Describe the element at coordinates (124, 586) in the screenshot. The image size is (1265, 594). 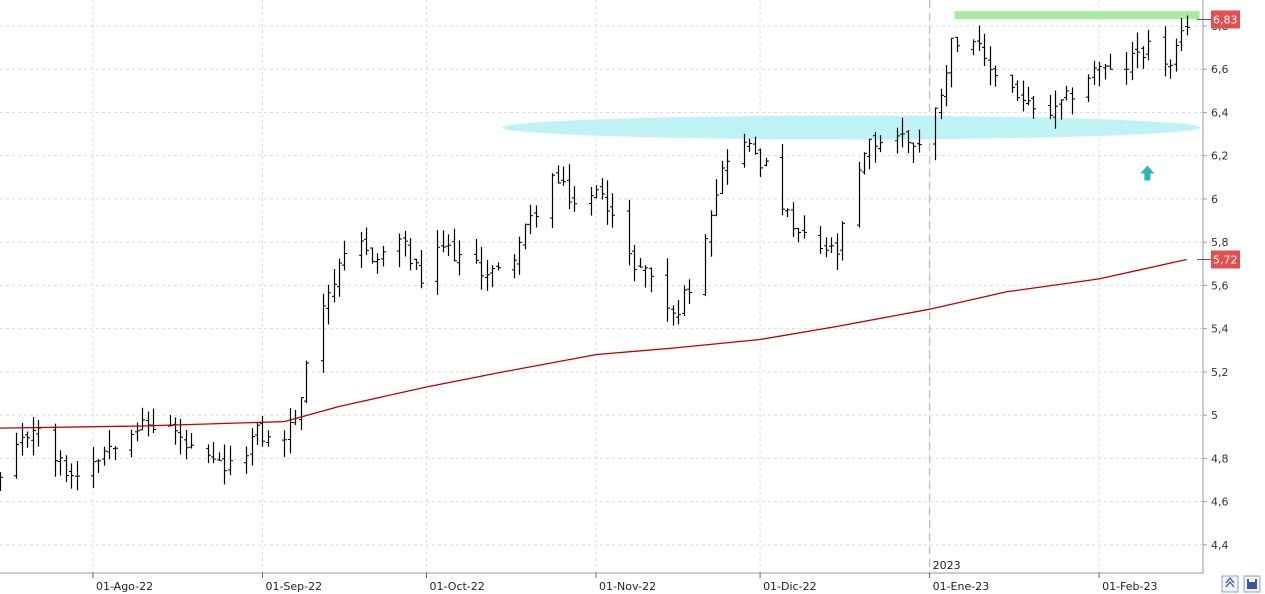
I see `x-tick-label: 01-Ago-22` at that location.